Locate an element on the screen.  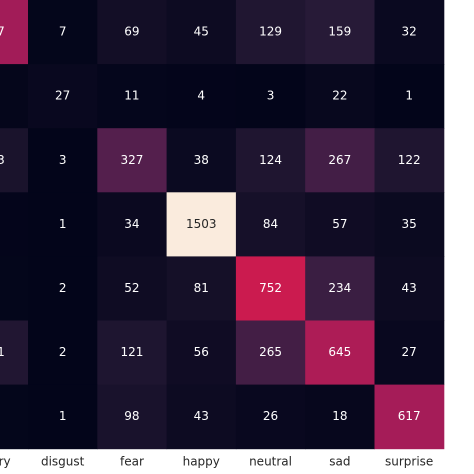
cell-label: 122 is located at coordinates (409, 160).